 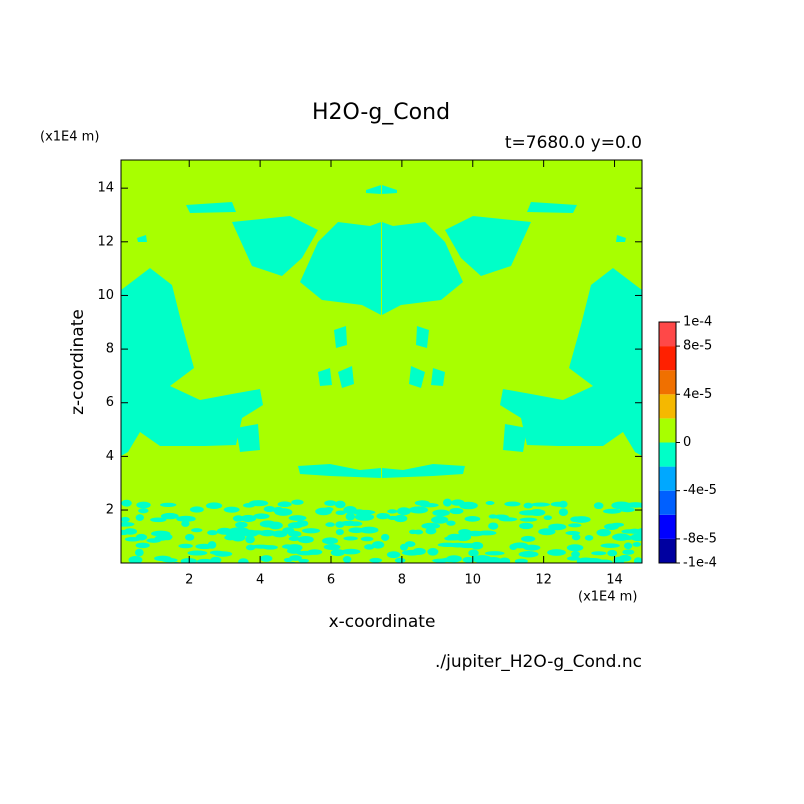 What do you see at coordinates (110, 510) in the screenshot?
I see `y-tick-label: 2` at bounding box center [110, 510].